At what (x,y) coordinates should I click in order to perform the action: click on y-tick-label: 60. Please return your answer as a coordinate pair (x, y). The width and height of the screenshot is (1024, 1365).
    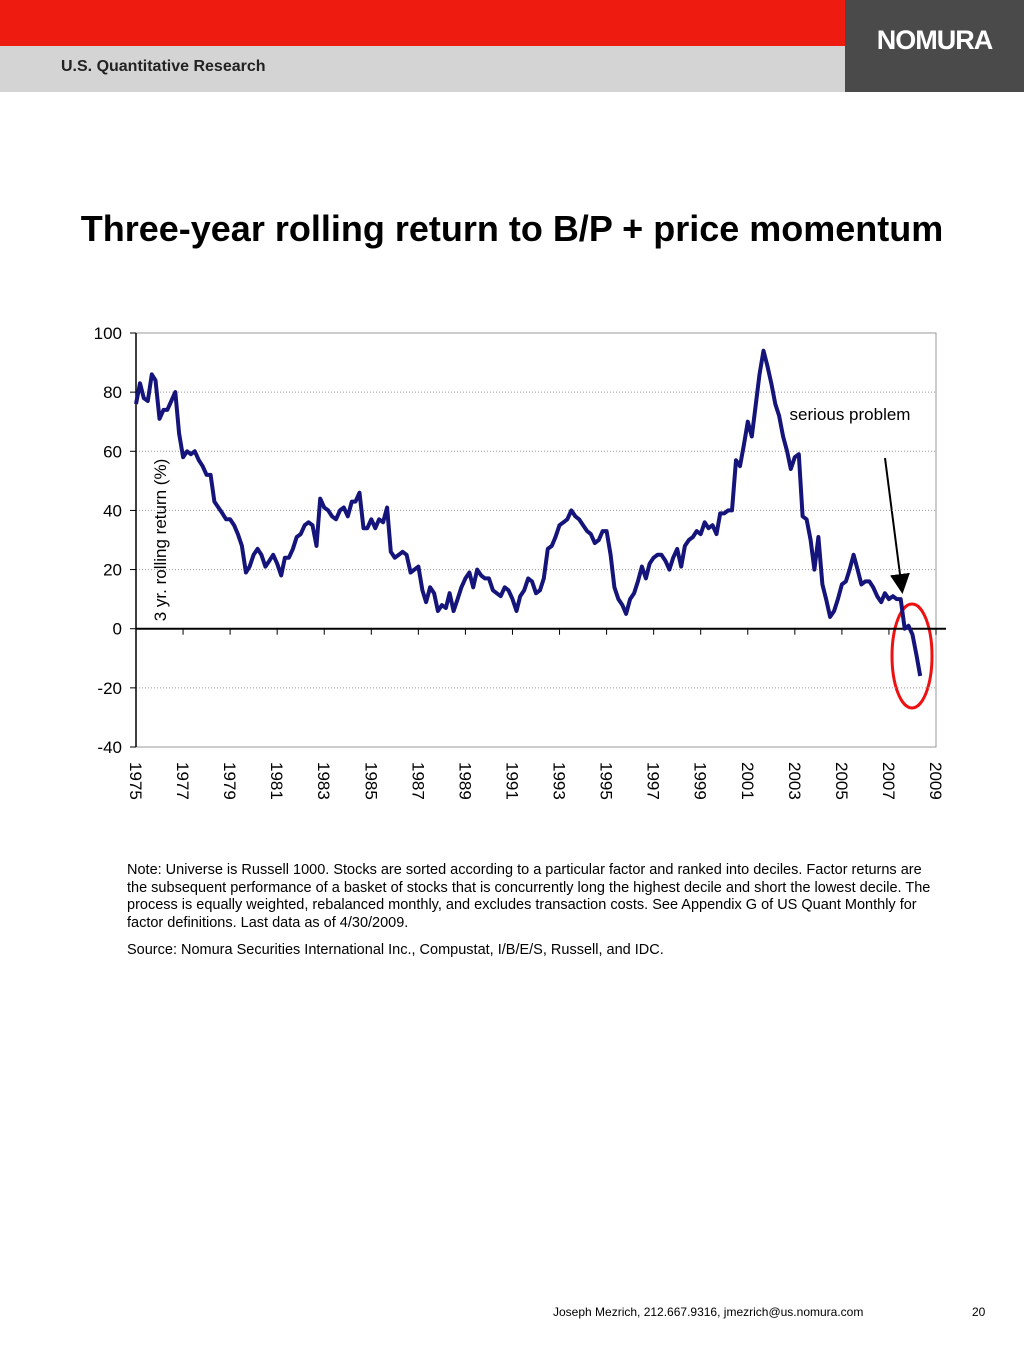
    Looking at the image, I should click on (112, 451).